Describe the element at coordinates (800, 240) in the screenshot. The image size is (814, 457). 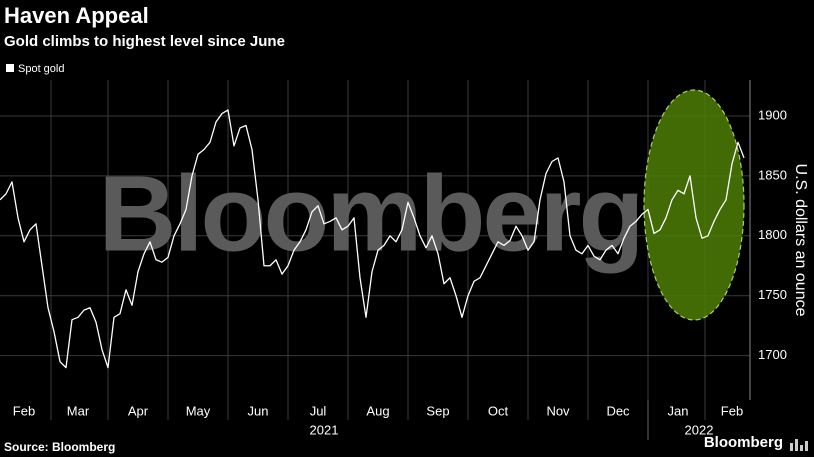
I see `y-axis-title: U.S. dollars an ounce` at that location.